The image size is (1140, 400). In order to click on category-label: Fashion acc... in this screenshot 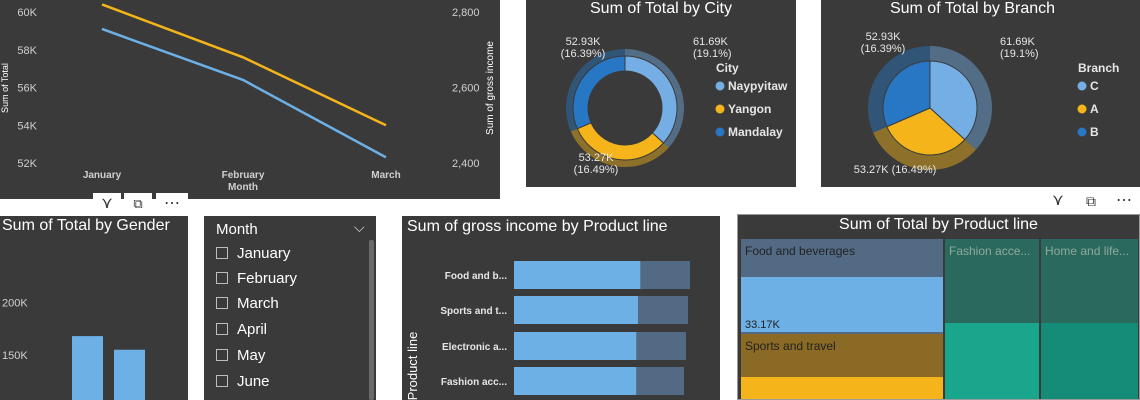, I will do `click(474, 382)`.